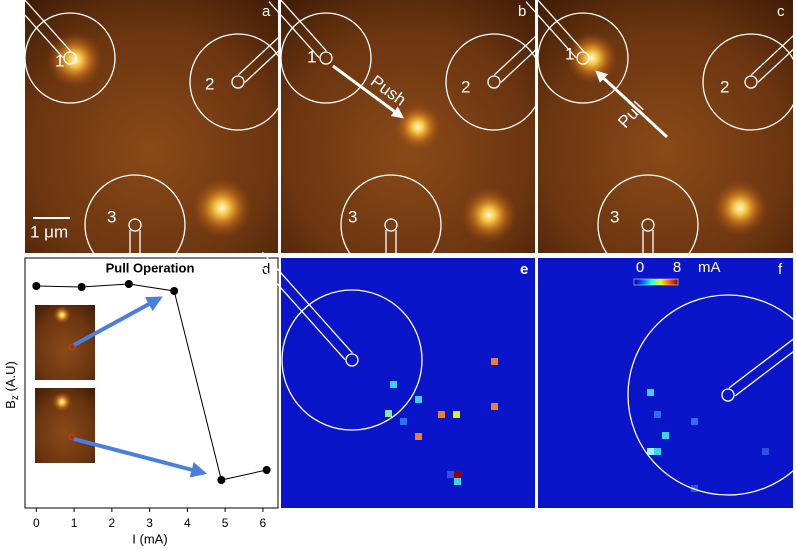 The image size is (796, 549). I want to click on marker, so click(72, 437).